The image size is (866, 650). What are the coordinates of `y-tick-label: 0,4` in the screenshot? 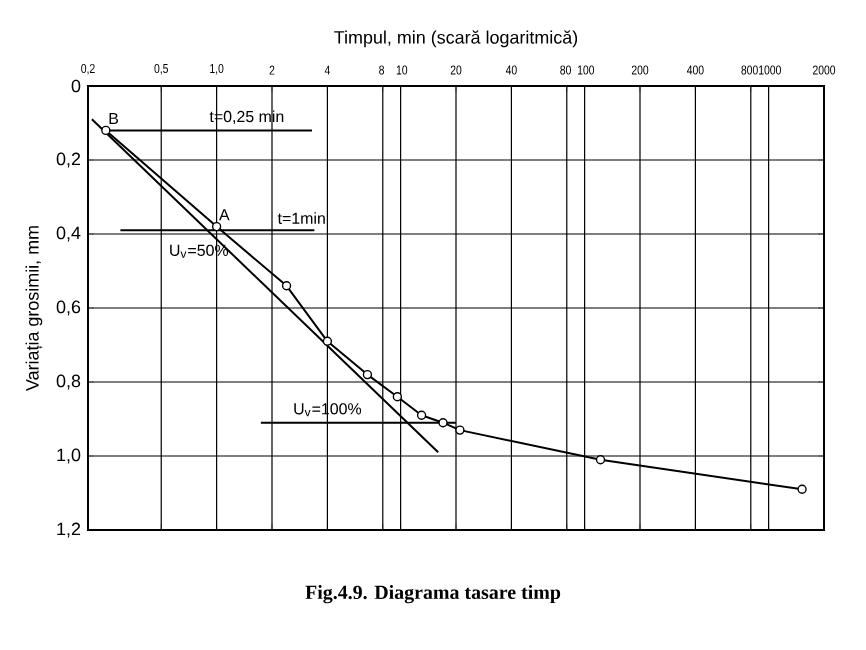 It's located at (68, 234).